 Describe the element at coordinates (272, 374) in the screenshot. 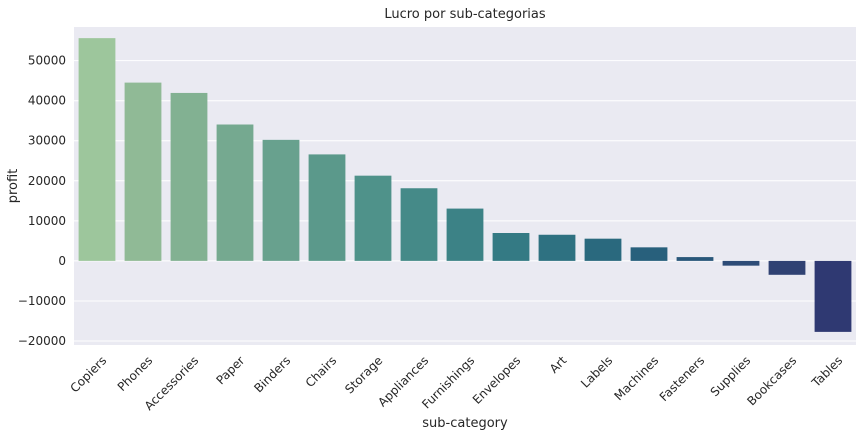

I see `x-tick-label: Binders` at that location.